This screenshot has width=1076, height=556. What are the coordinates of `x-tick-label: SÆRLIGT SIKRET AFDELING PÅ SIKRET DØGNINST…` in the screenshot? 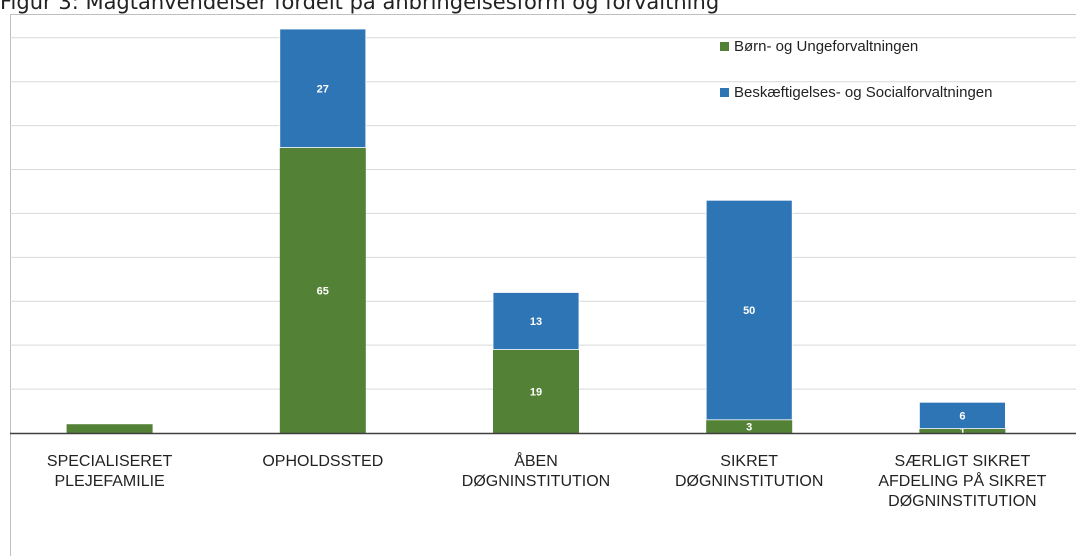 It's located at (962, 482).